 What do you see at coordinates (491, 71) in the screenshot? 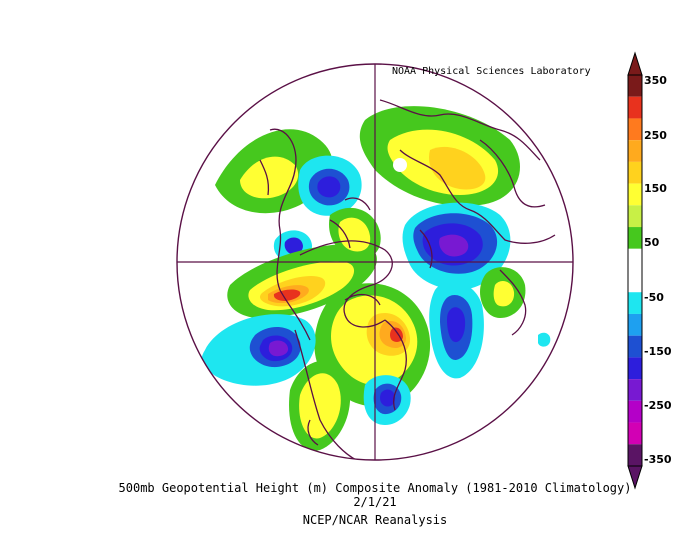
I see `credit-label: NOAA Physical Sciences Laboratory` at bounding box center [491, 71].